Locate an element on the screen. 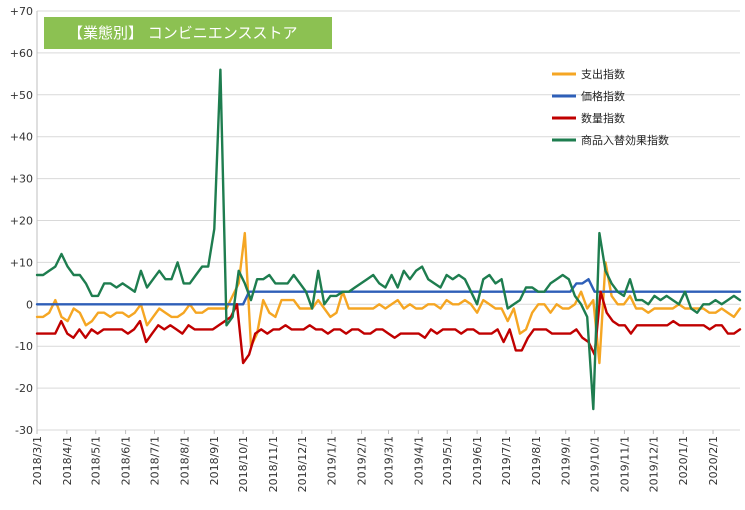  x-tick-label: 2020/2/1 is located at coordinates (713, 460).